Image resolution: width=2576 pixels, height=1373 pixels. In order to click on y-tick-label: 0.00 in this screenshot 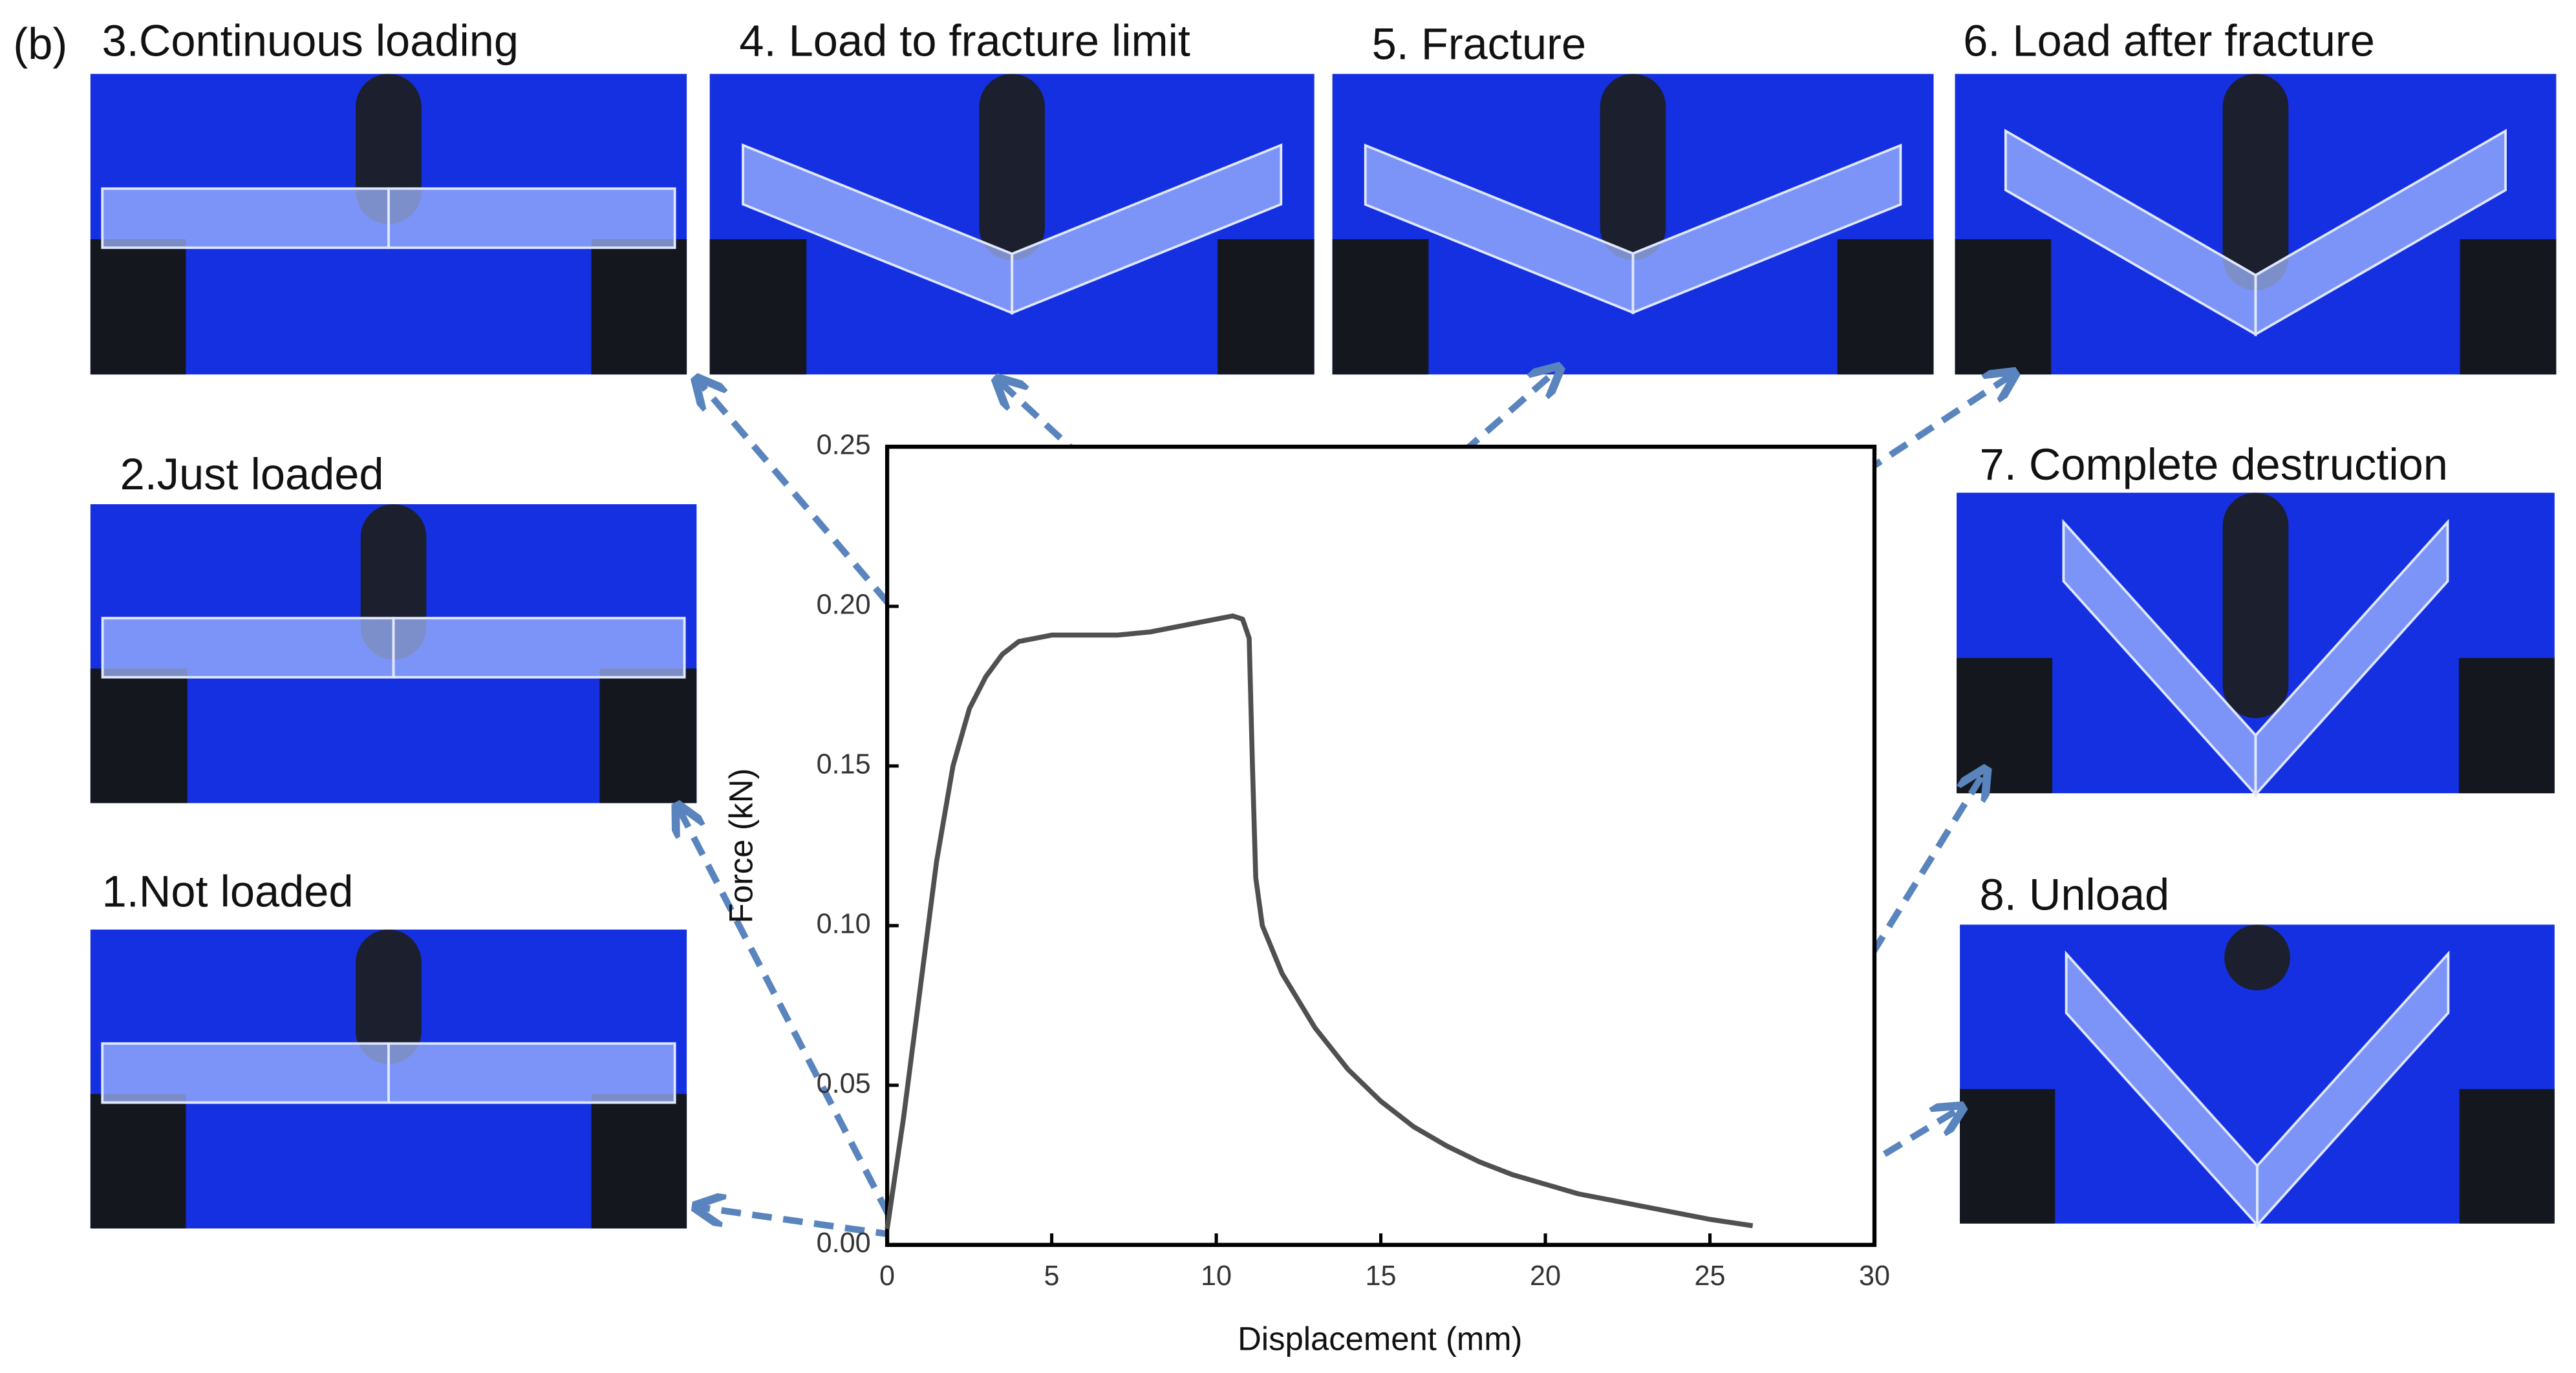, I will do `click(844, 1243)`.